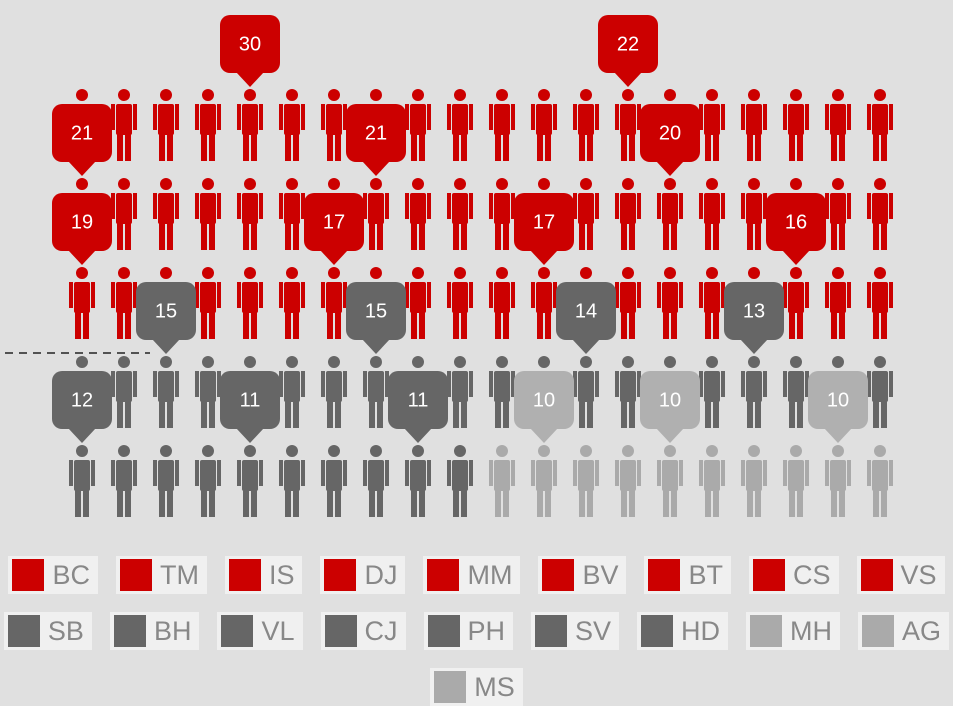 Image resolution: width=953 pixels, height=706 pixels. Describe the element at coordinates (628, 51) in the screenshot. I see `marker: 22` at that location.